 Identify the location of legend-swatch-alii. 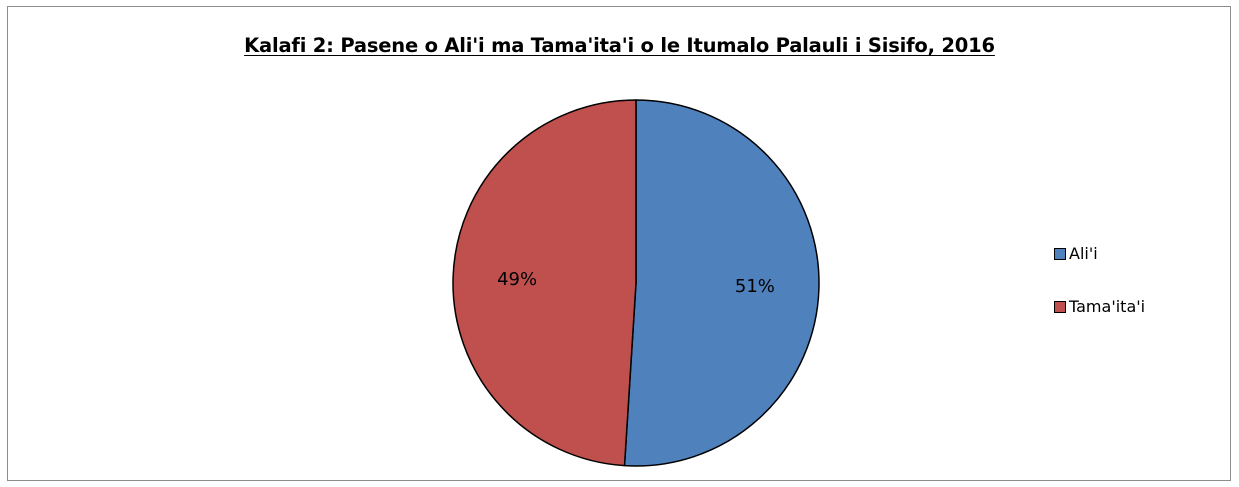
(1060, 253).